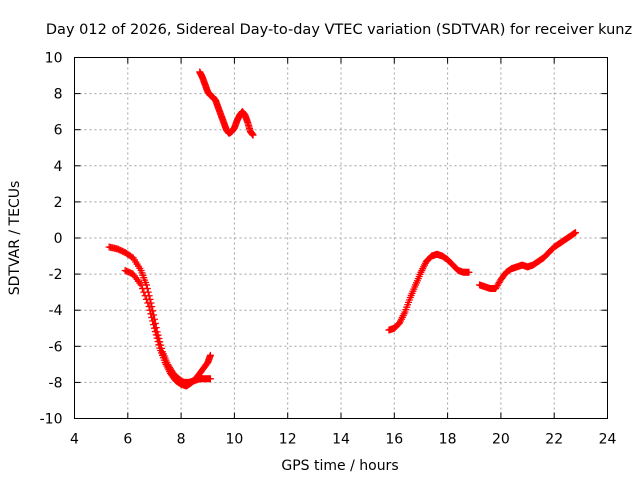 This screenshot has height=480, width=640. I want to click on y-tick-label: 0, so click(58, 239).